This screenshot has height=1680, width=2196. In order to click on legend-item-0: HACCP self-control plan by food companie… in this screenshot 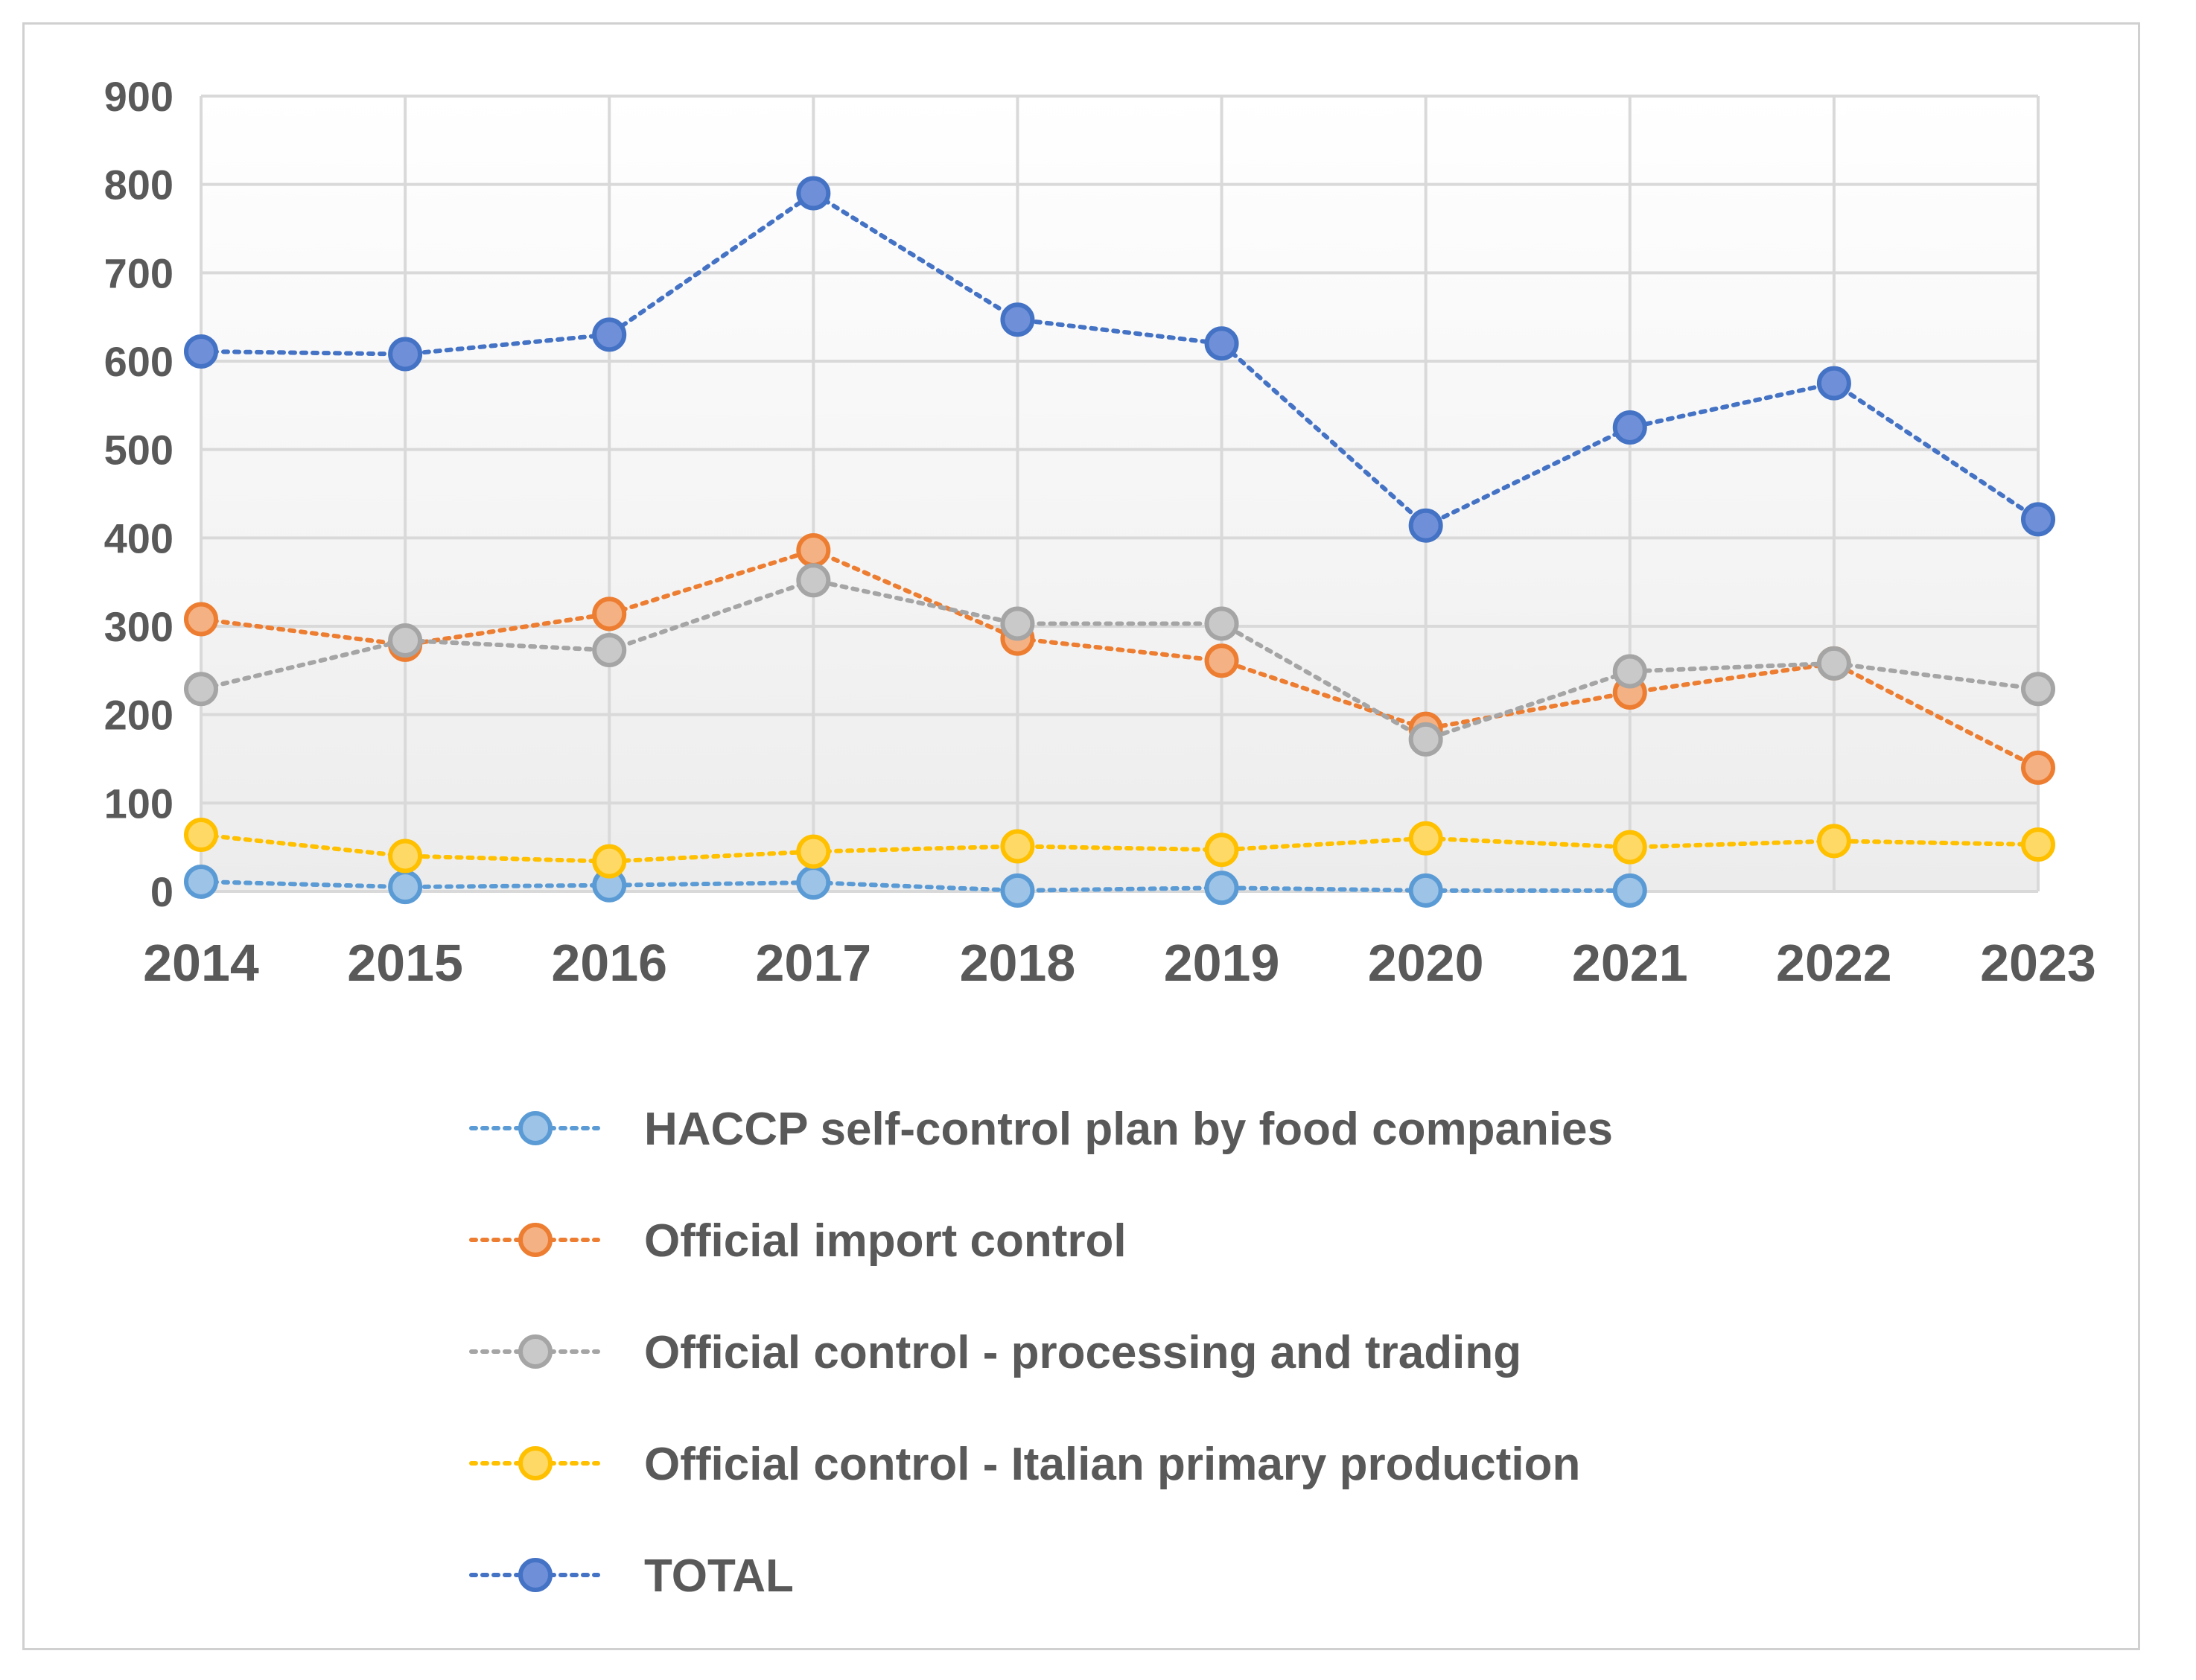, I will do `click(1041, 1129)`.